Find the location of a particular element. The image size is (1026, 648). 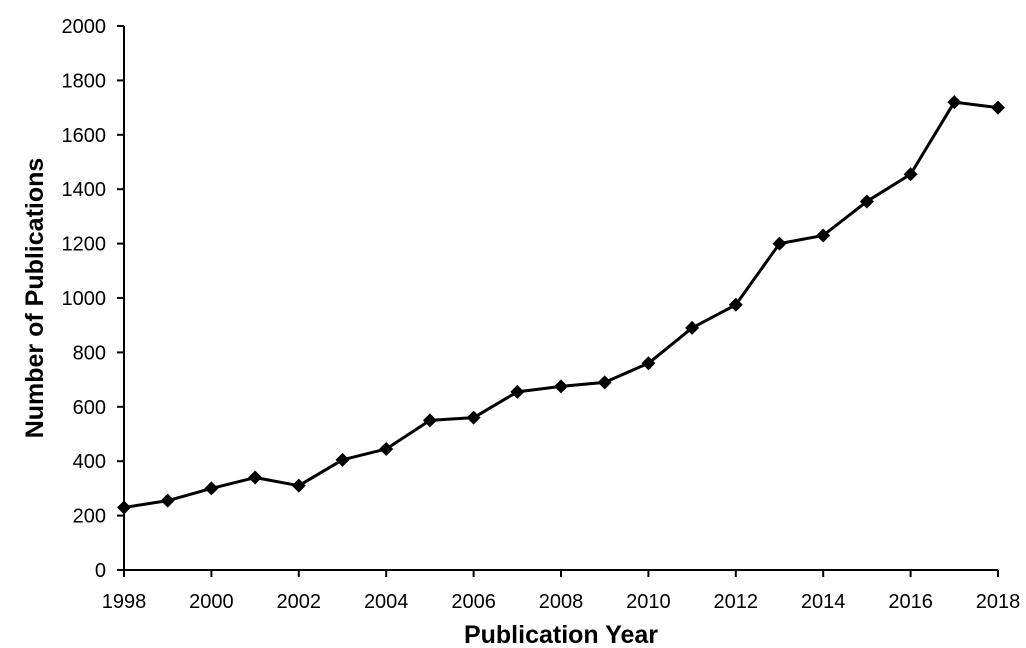

x-tick-label: 2000 is located at coordinates (211, 602).